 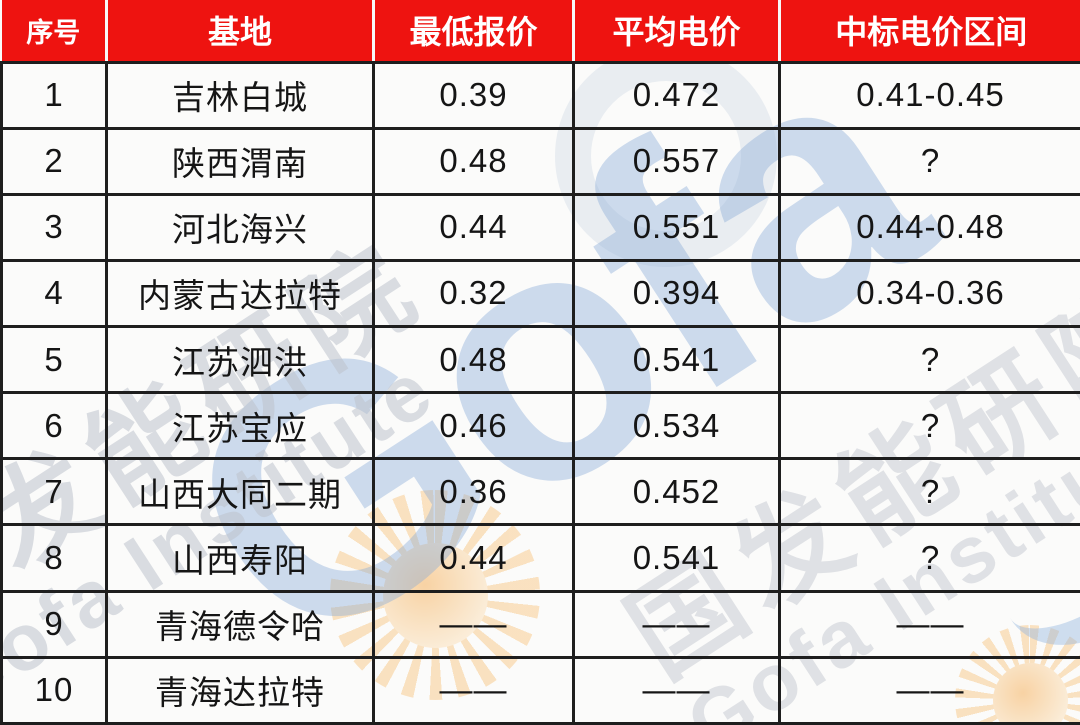 I want to click on table-row: 2 陕西渭南 0.48 0.557?, so click(x=540, y=161).